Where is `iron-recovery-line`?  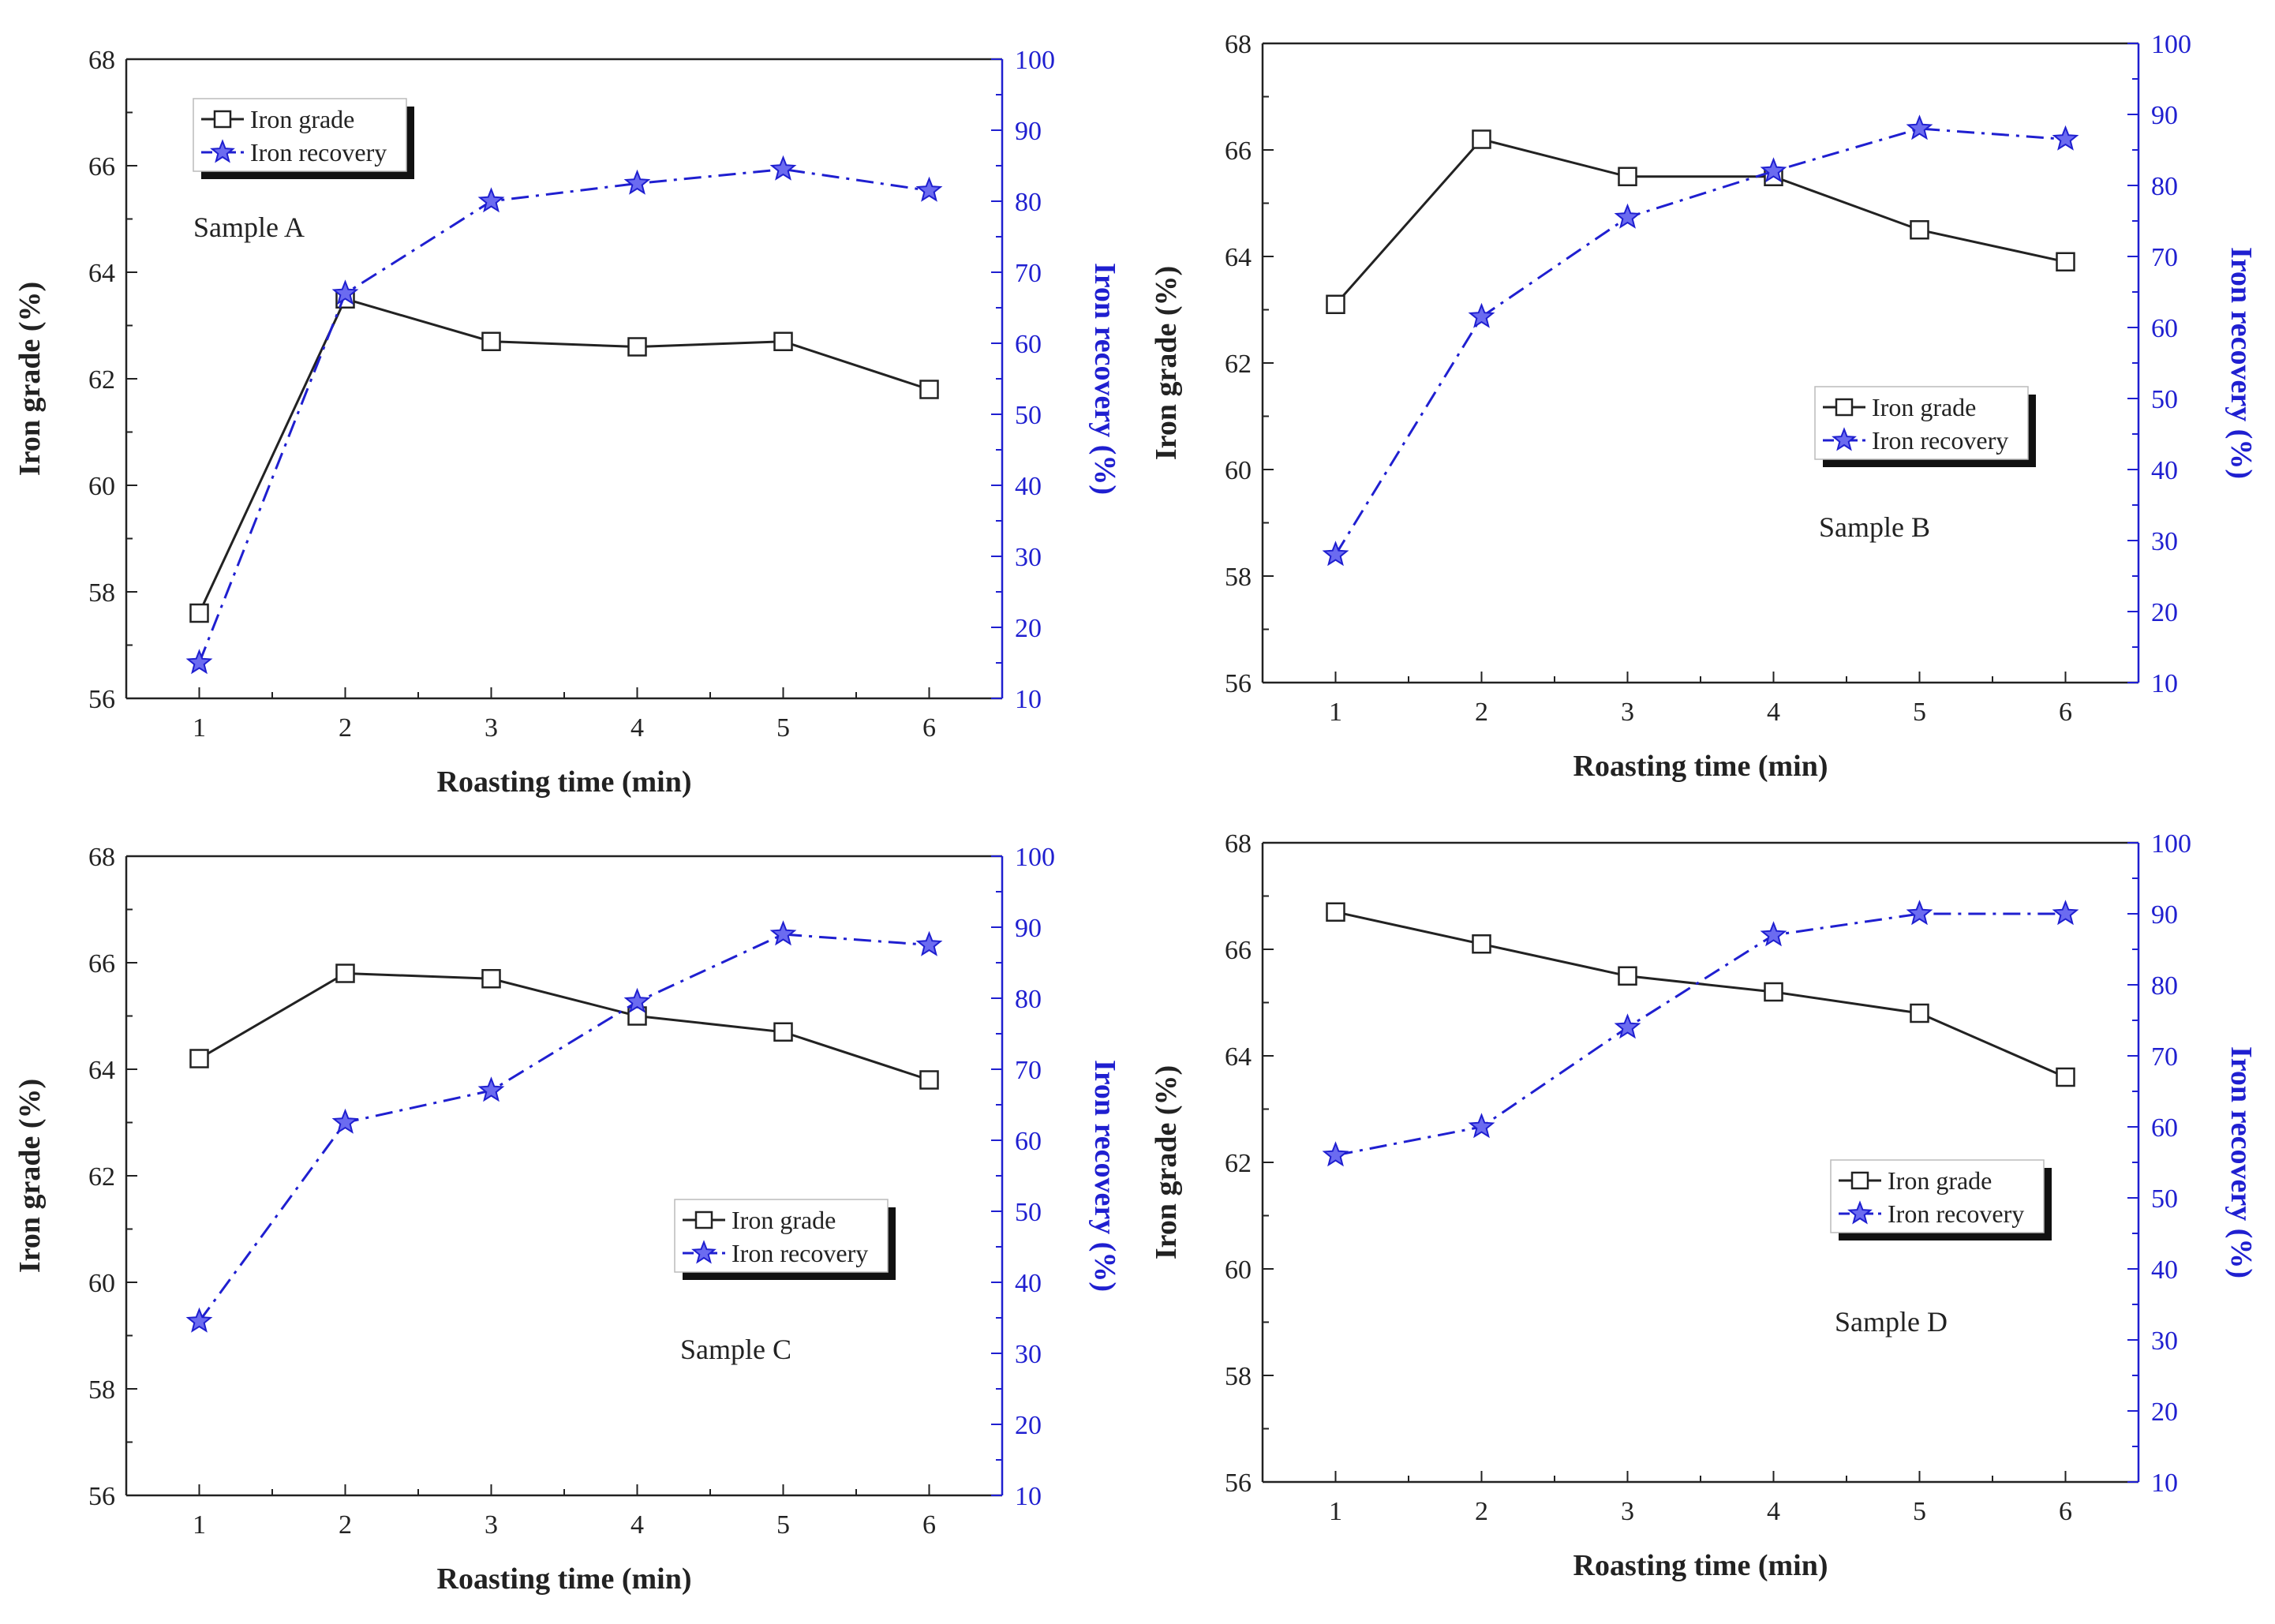
iron-recovery-line is located at coordinates (1700, 1034).